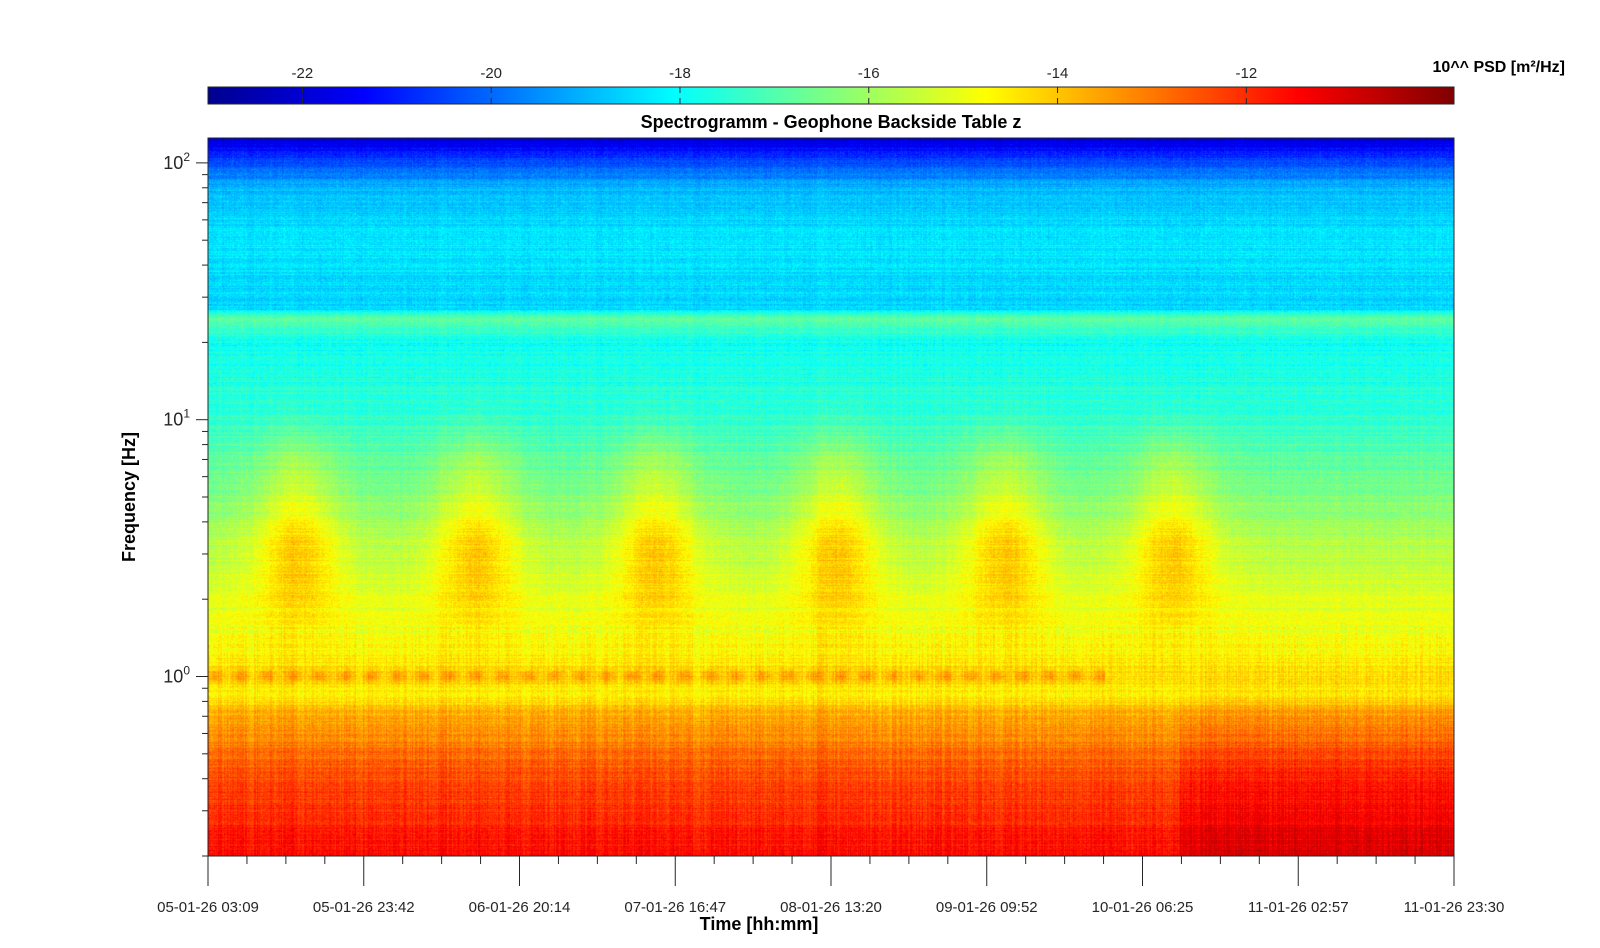 The height and width of the screenshot is (948, 1600). Describe the element at coordinates (831, 122) in the screenshot. I see `chart-title: Spectrogramm - Geophone Backside Table z` at that location.